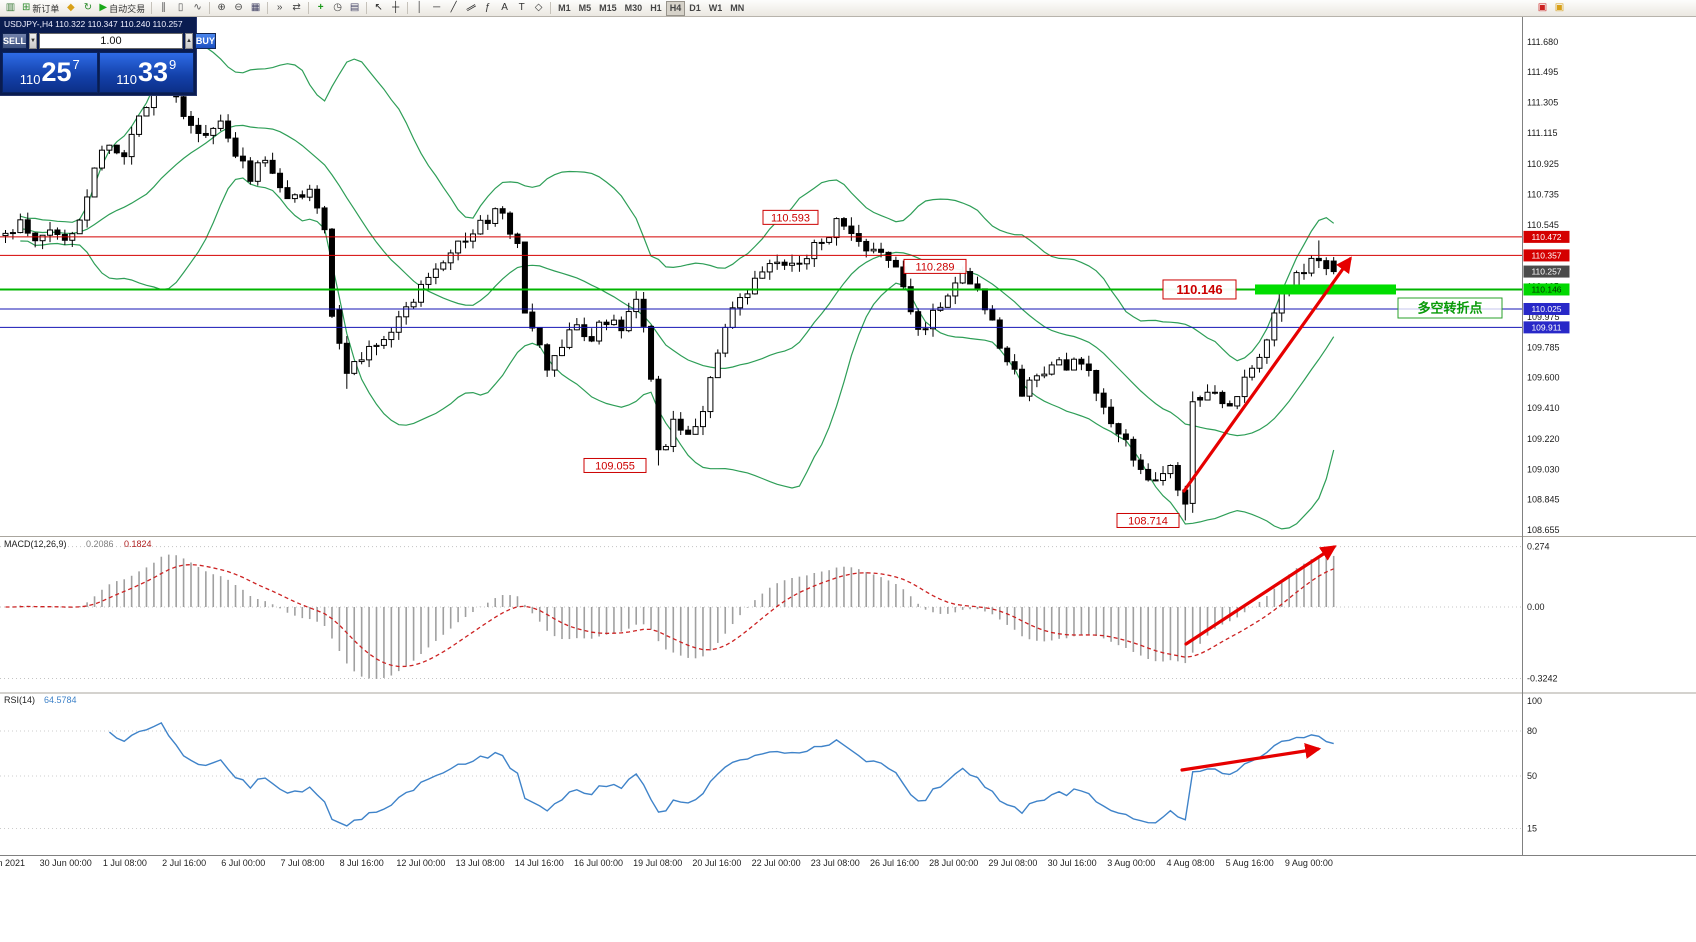 The width and height of the screenshot is (1696, 942). I want to click on x-axis-label: 8 Jul 16:00, so click(362, 863).